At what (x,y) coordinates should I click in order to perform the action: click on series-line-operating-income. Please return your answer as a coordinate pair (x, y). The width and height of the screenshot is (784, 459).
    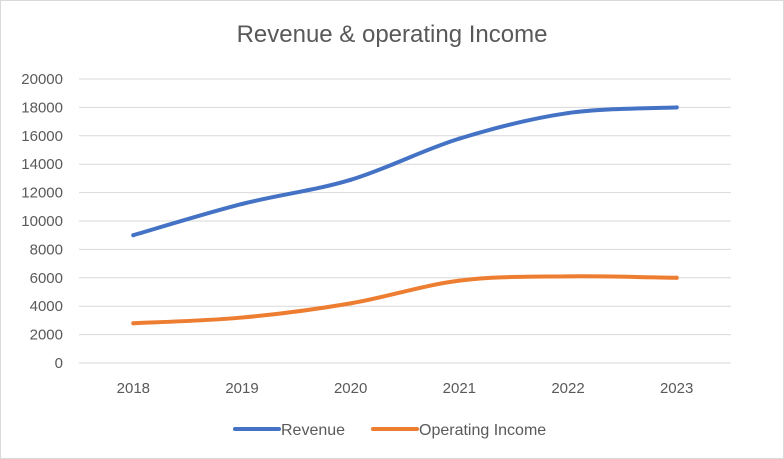
    Looking at the image, I should click on (405, 300).